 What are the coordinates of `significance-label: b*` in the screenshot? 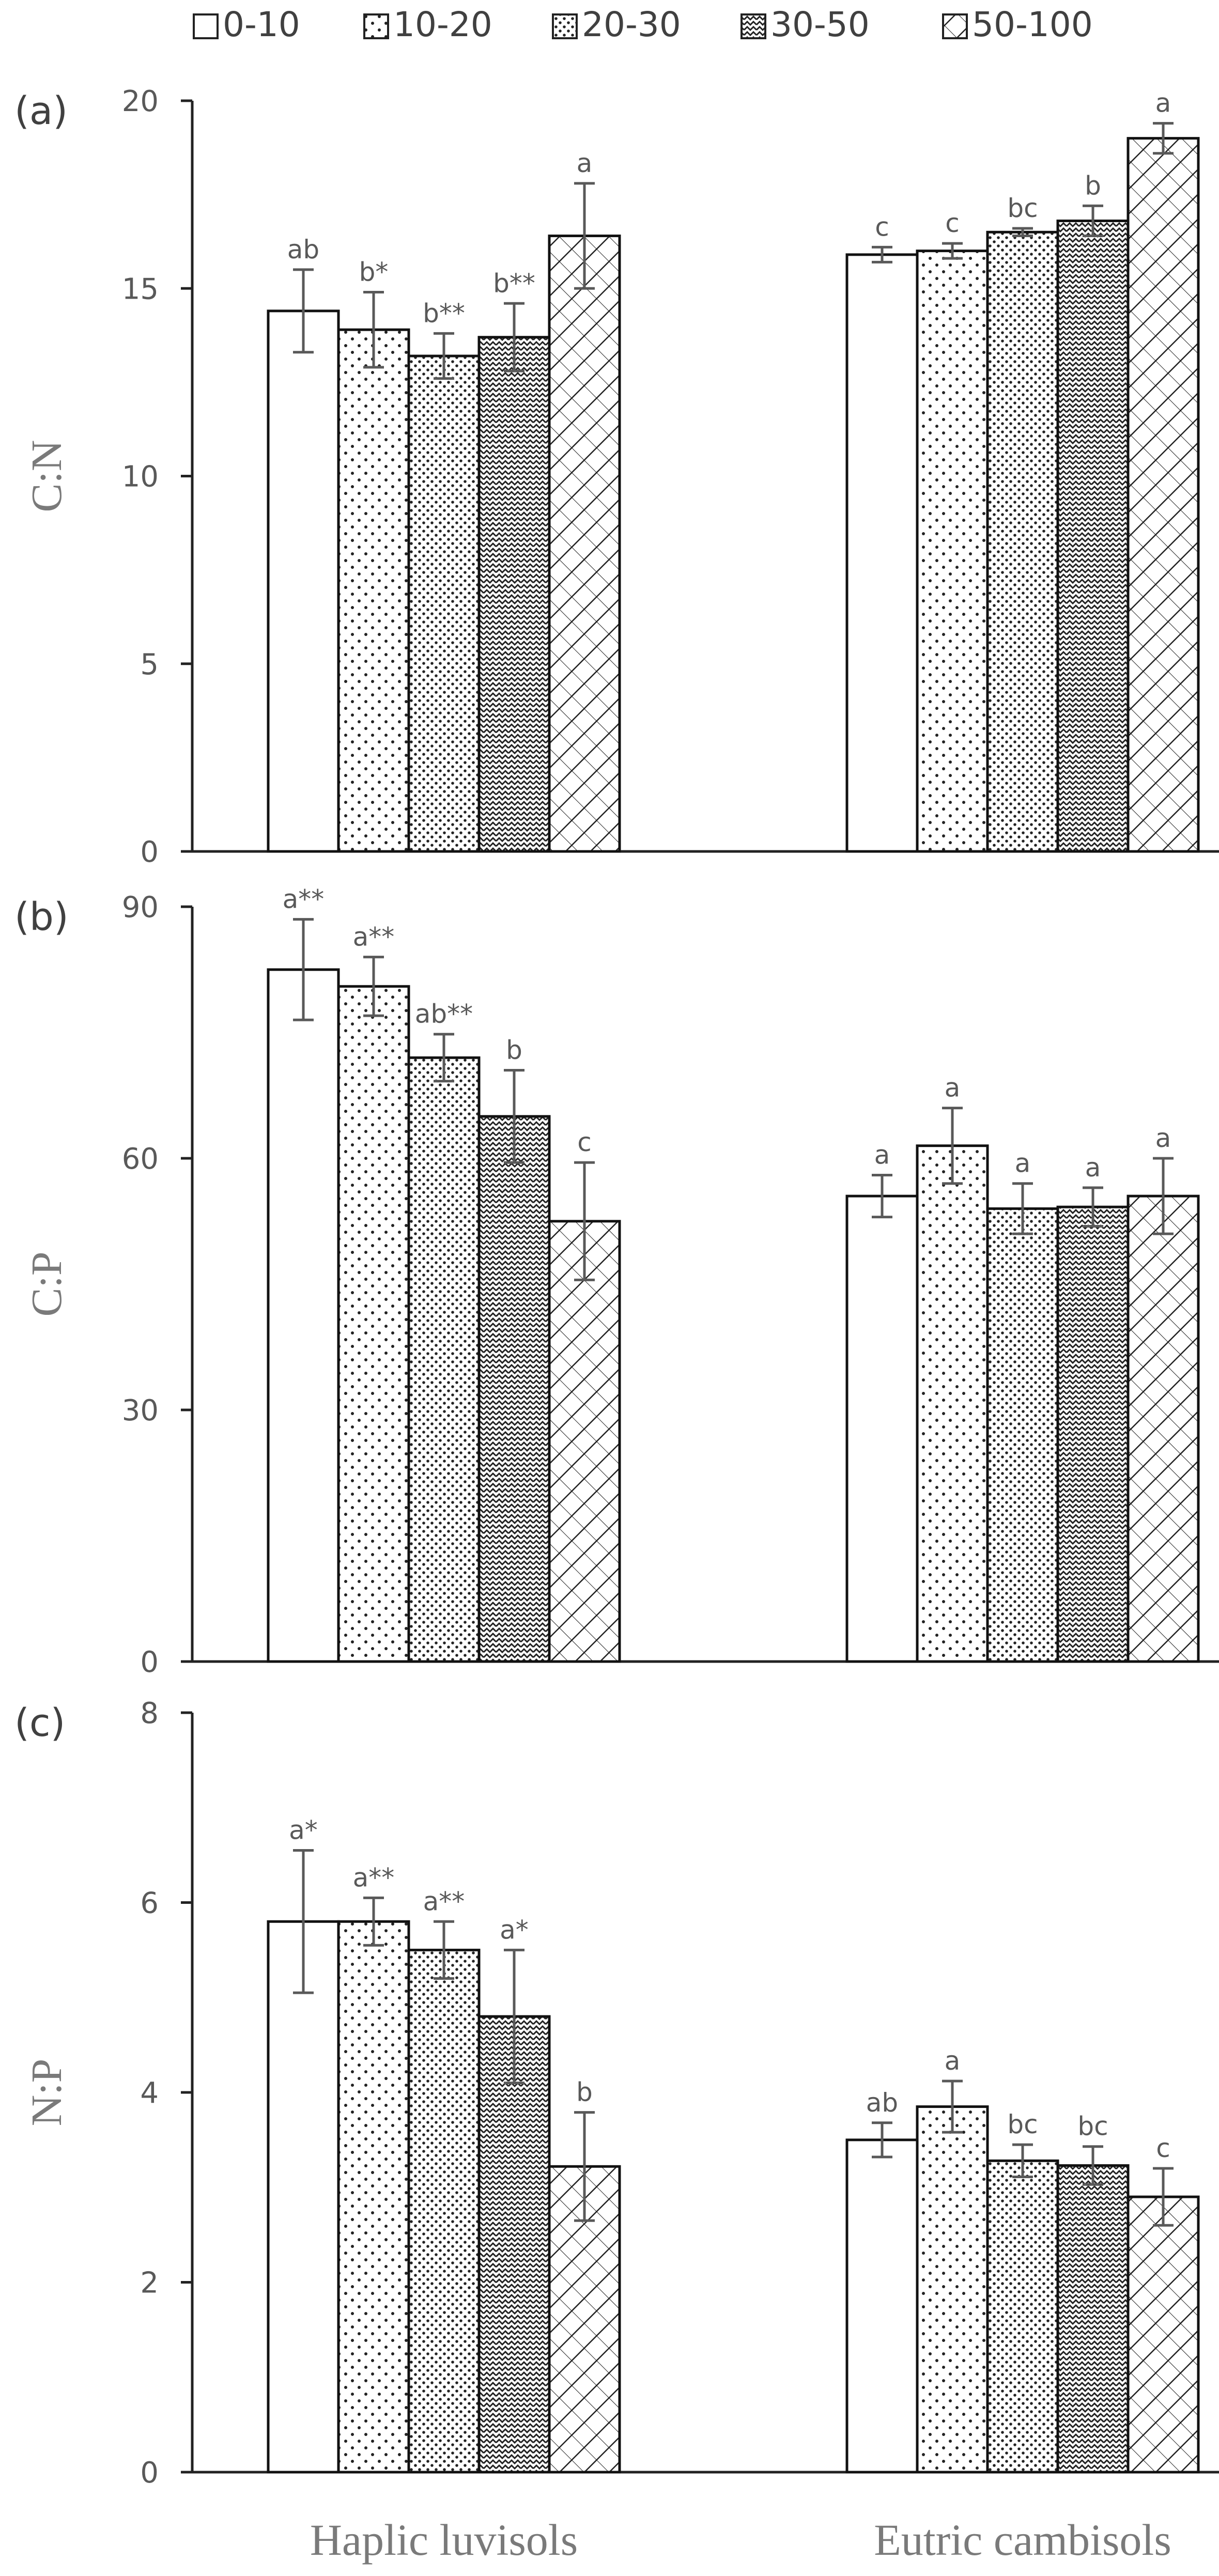 It's located at (374, 272).